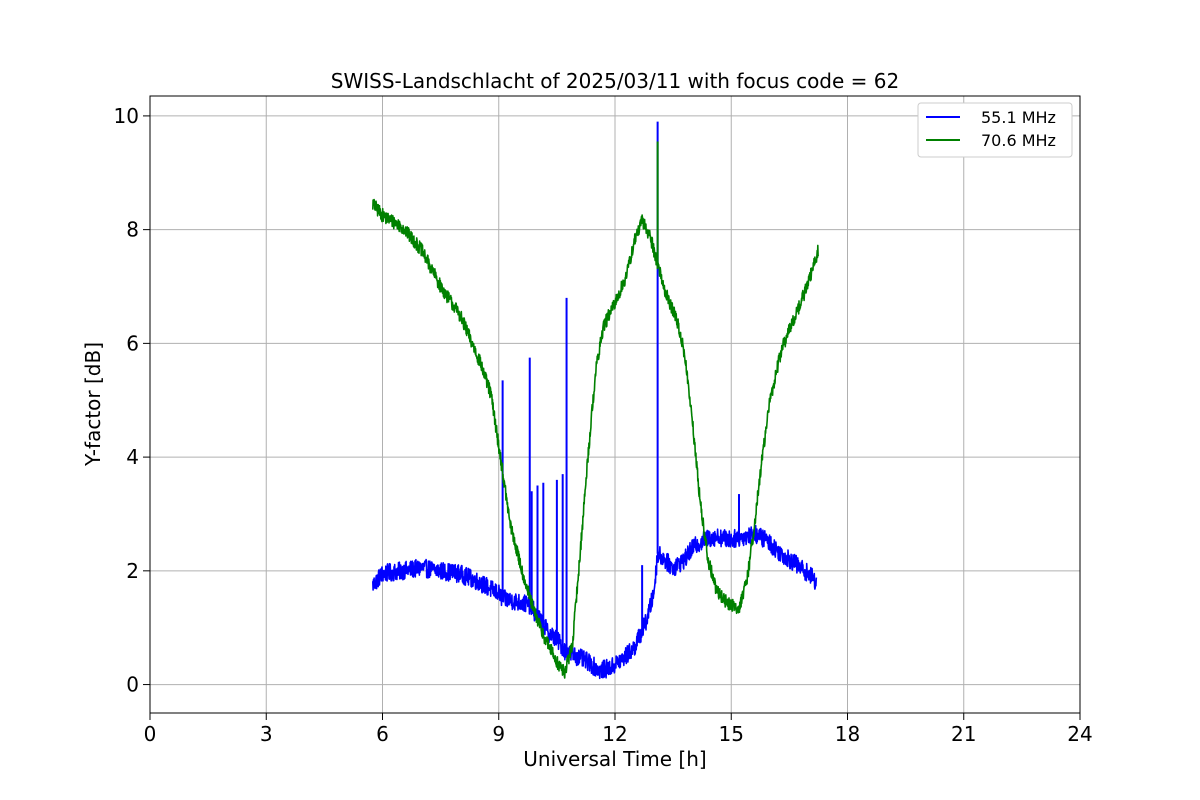 This screenshot has height=800, width=1200. I want to click on x-tick-label-2: 6, so click(382, 734).